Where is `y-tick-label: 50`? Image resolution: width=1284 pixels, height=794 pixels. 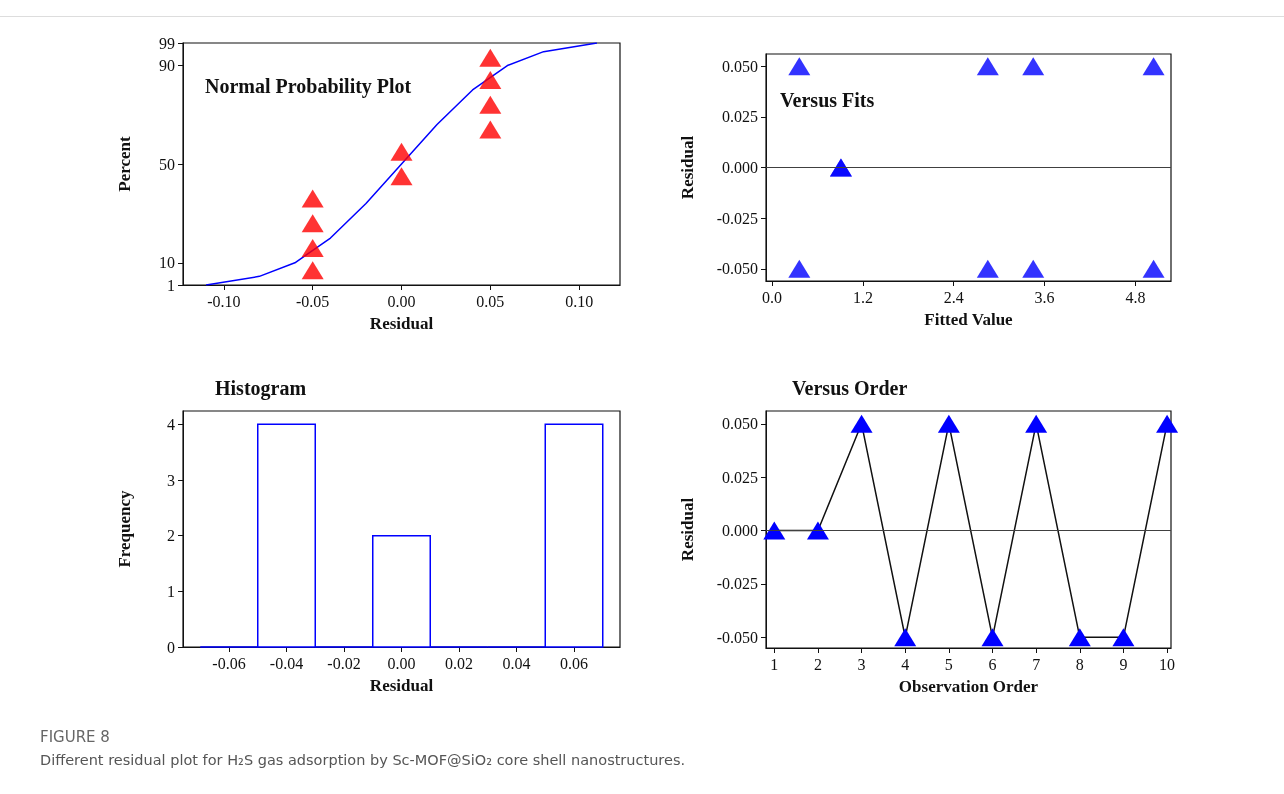
y-tick-label: 50 is located at coordinates (167, 164).